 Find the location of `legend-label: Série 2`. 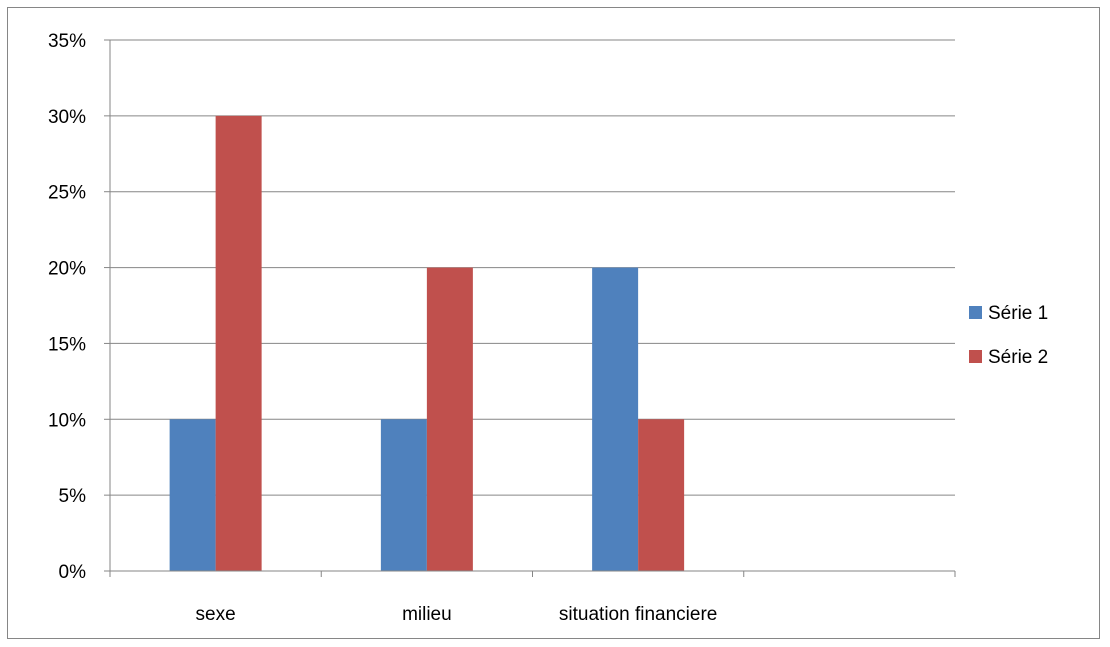

legend-label: Série 2 is located at coordinates (1018, 357).